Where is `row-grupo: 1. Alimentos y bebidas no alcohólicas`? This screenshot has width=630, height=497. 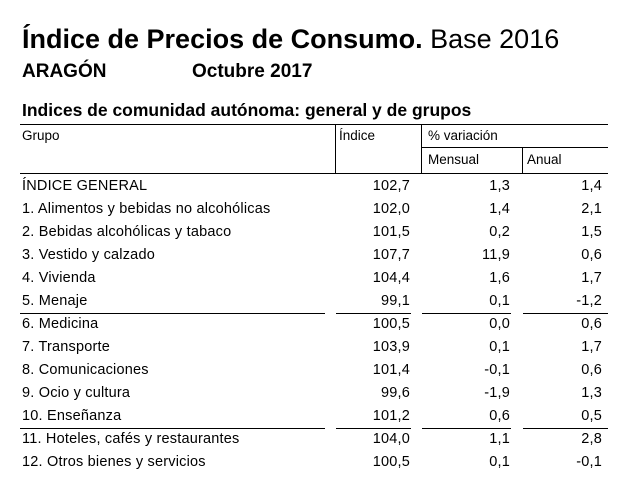 row-grupo: 1. Alimentos y bebidas no alcohólicas is located at coordinates (146, 209).